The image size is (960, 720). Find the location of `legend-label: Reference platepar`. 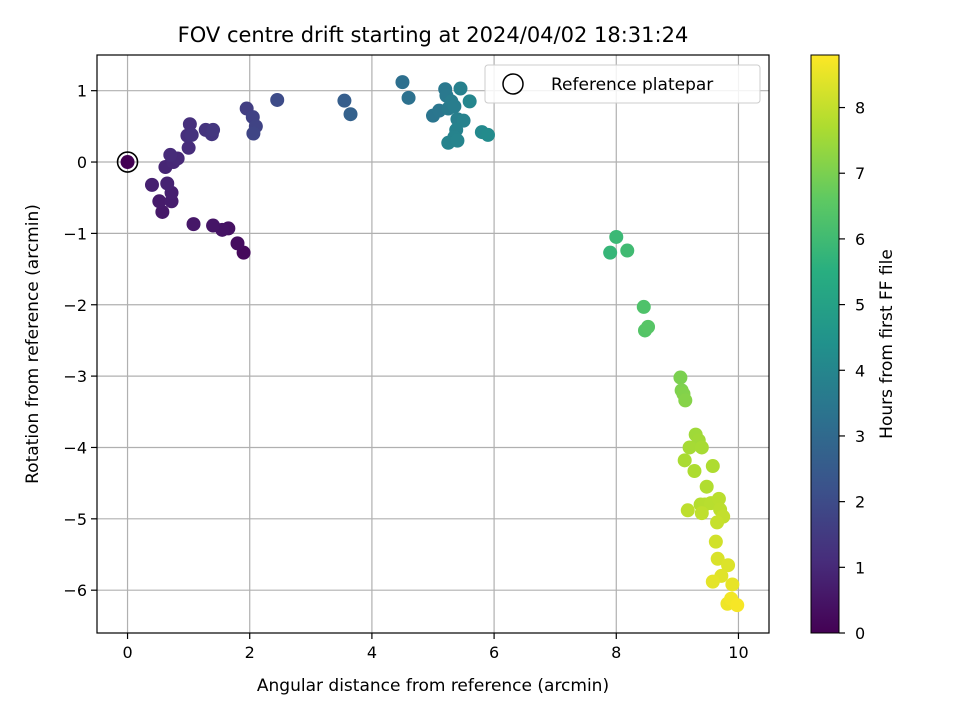

legend-label: Reference platepar is located at coordinates (632, 85).